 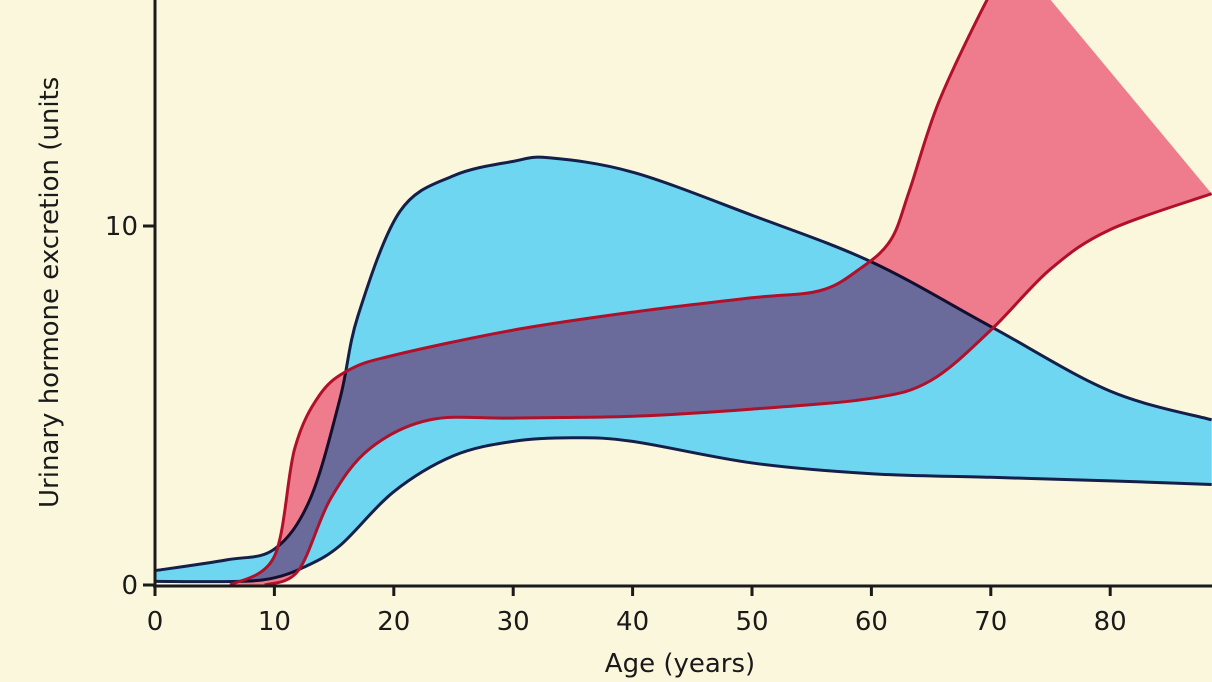 I want to click on x-tick-label: 20, so click(x=393, y=622).